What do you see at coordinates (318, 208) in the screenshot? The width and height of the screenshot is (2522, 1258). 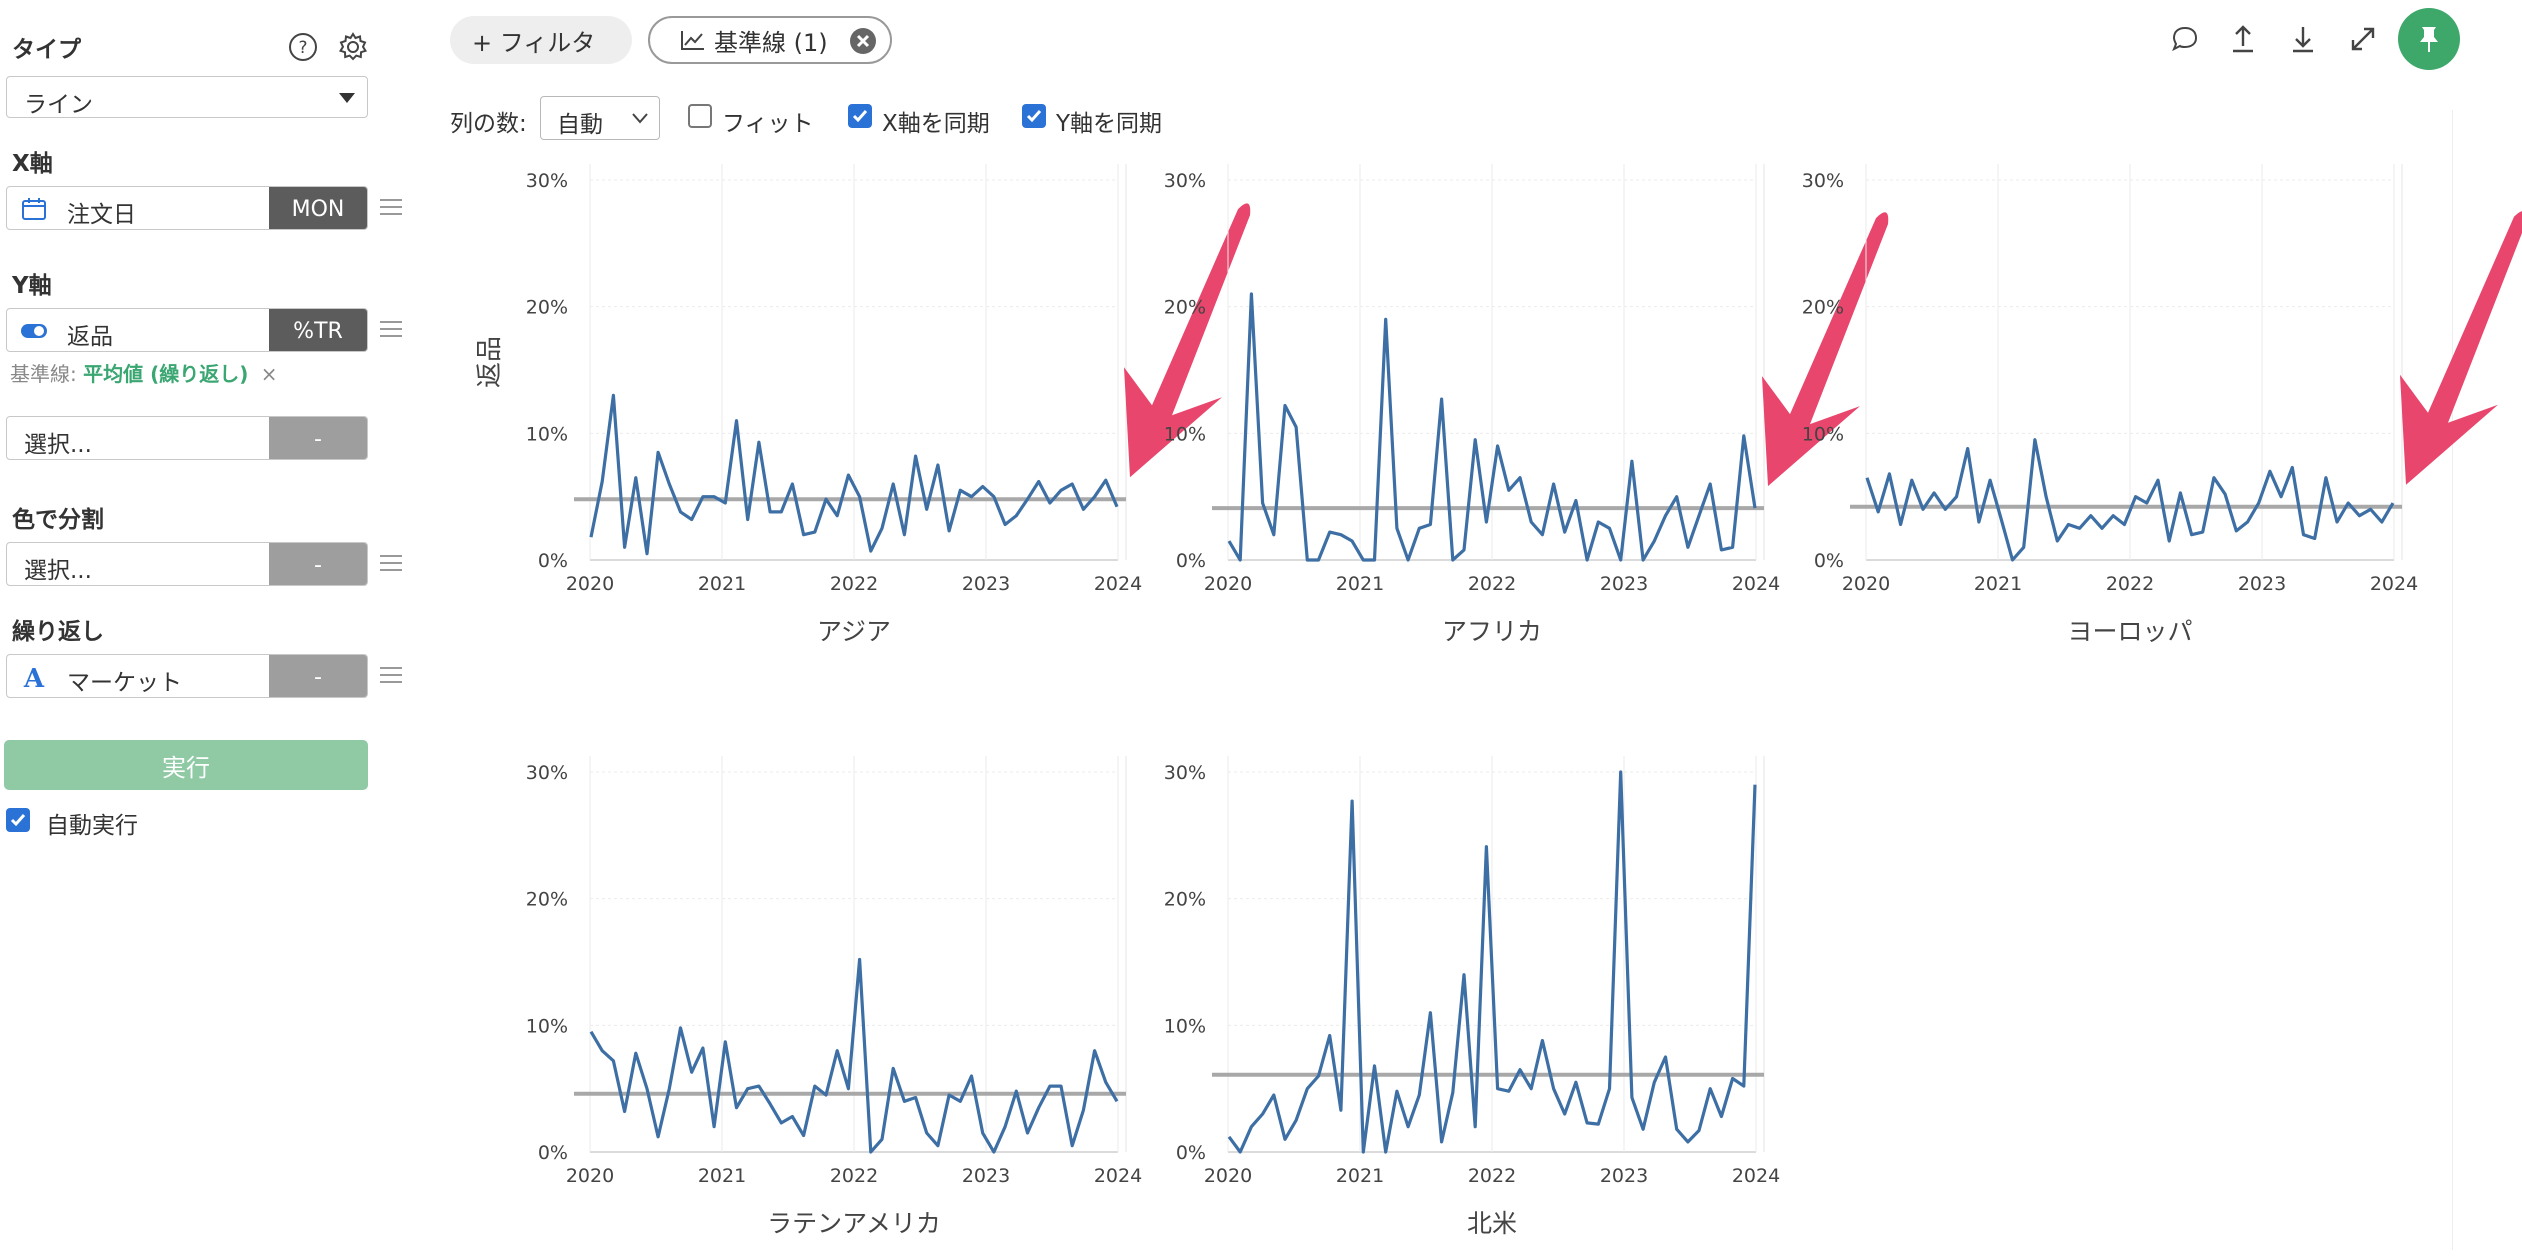 I see `x-axis-aggregation-tag: MON` at bounding box center [318, 208].